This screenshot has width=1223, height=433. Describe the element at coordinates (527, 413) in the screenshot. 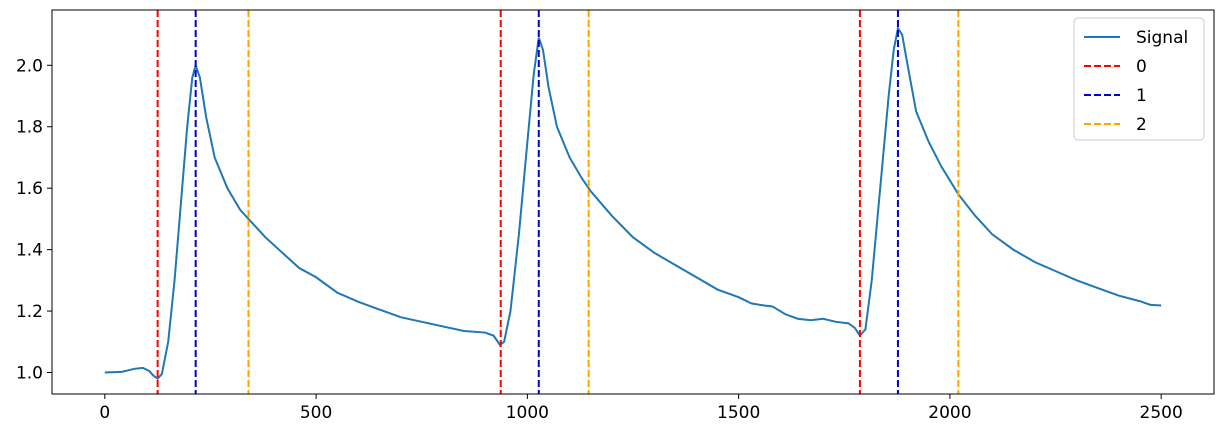

I see `x-tick-label: 1000` at that location.